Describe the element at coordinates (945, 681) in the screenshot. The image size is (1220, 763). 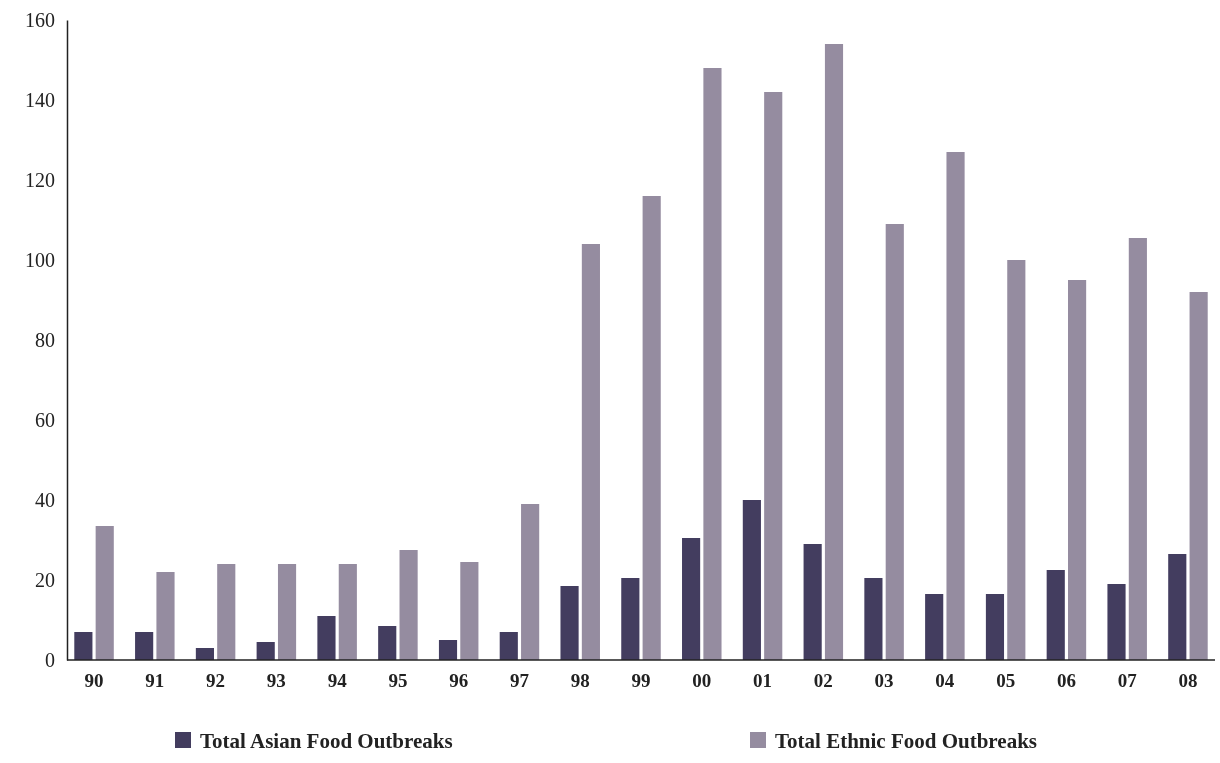
I see `x-tick-label: 04` at that location.